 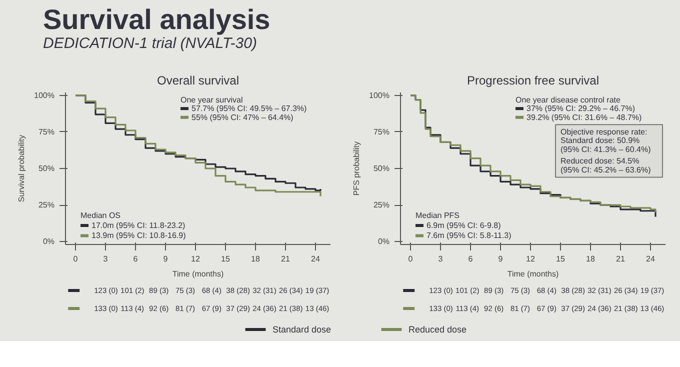 What do you see at coordinates (437, 329) in the screenshot?
I see `legend-label: Reduced dose` at bounding box center [437, 329].